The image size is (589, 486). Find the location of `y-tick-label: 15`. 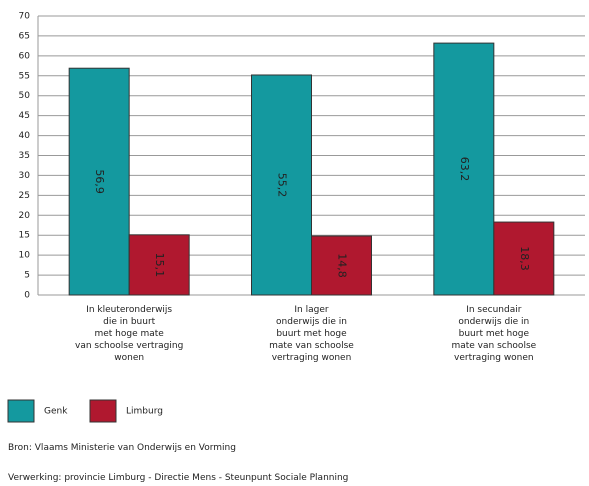

y-tick-label: 15 is located at coordinates (24, 236).